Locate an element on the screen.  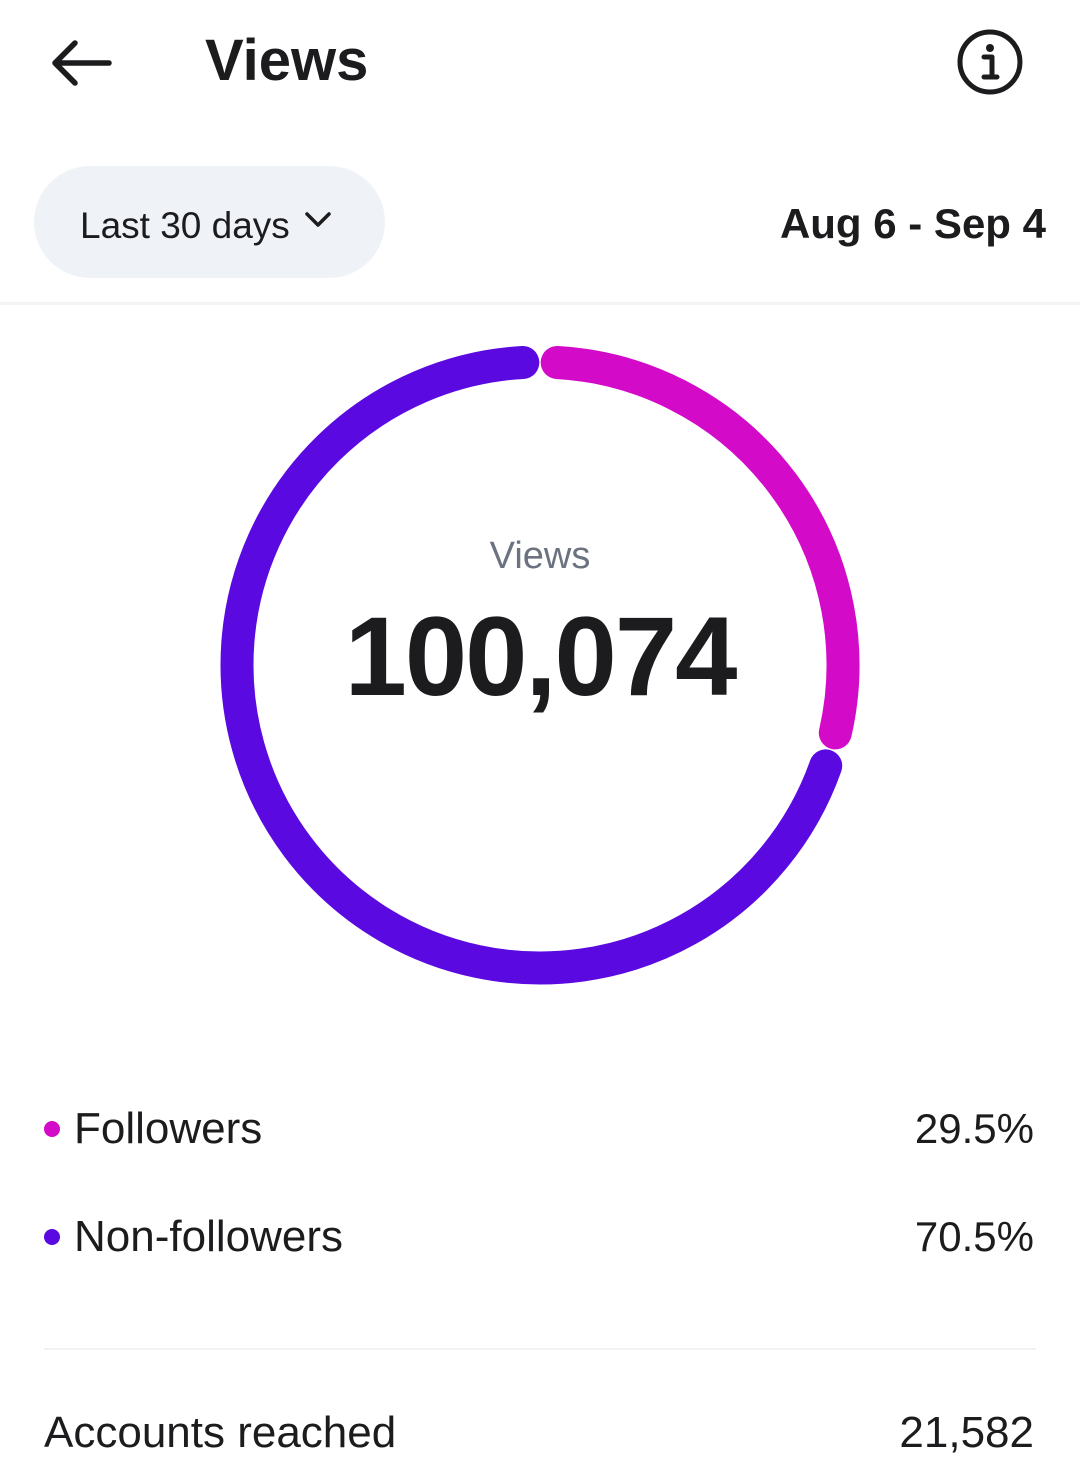
legend-value: 29.5% is located at coordinates (974, 1128).